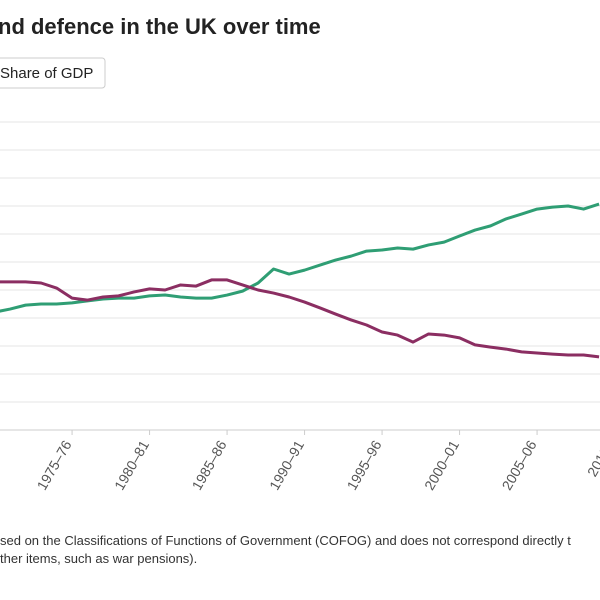  Describe the element at coordinates (300, 318) in the screenshot. I see `data-line` at that location.